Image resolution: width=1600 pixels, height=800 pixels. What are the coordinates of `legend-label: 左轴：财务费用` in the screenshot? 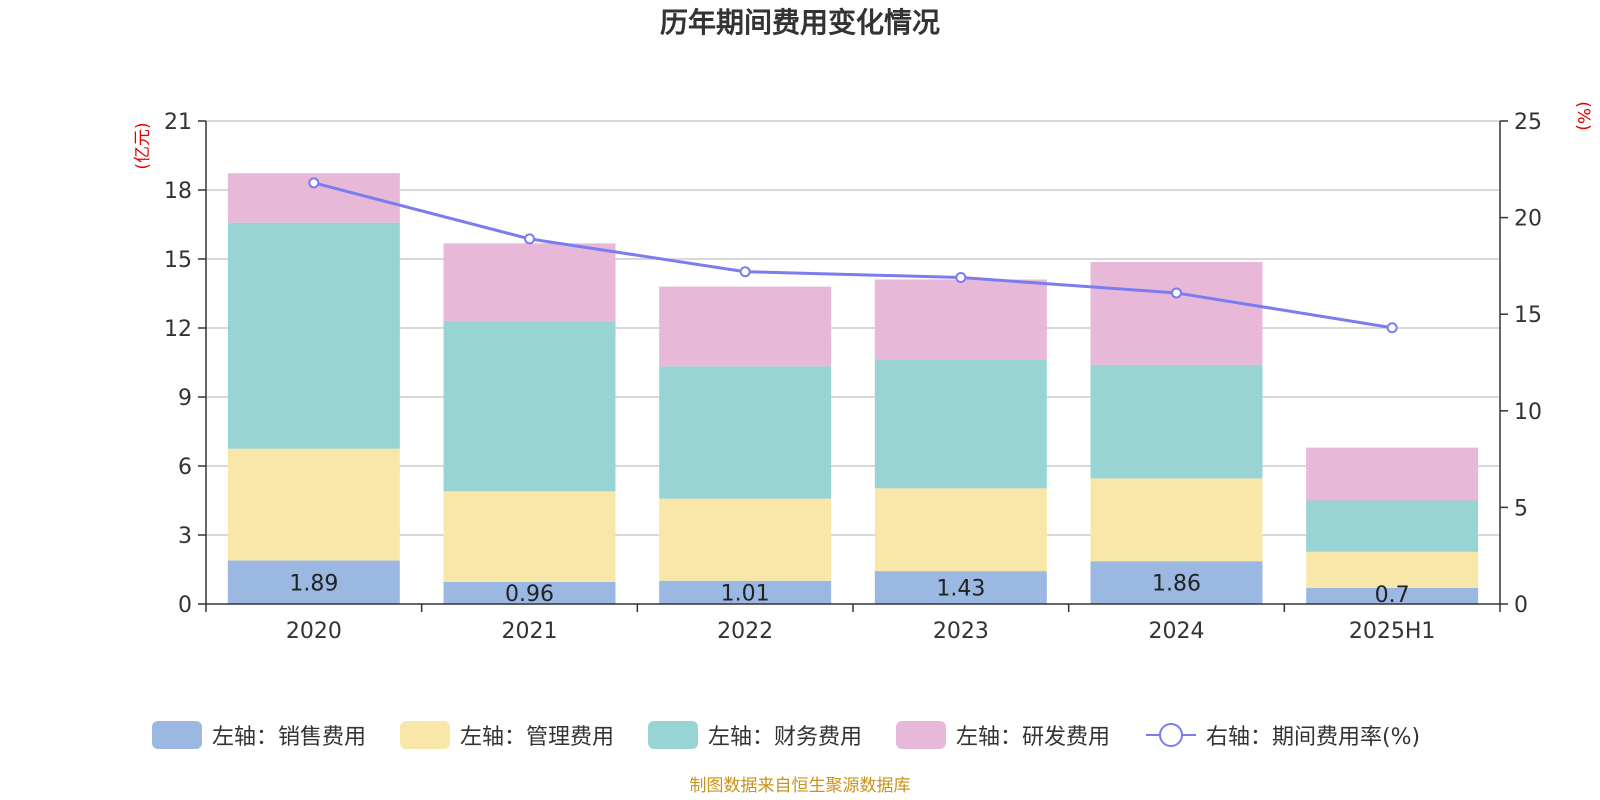 It's located at (785, 737).